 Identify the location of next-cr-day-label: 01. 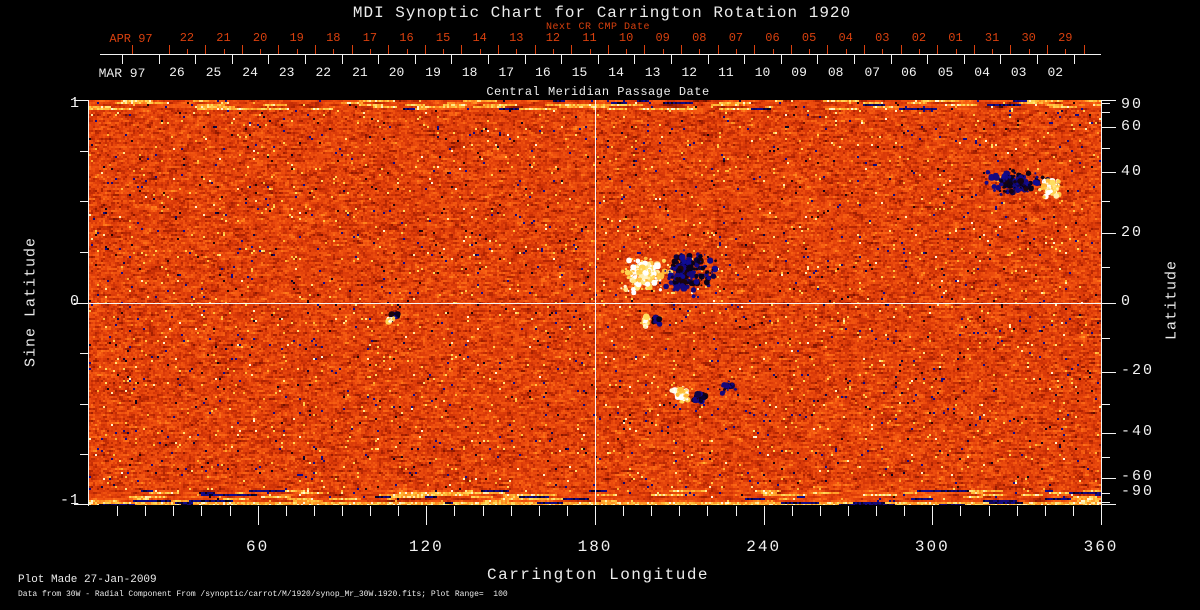
(955, 37).